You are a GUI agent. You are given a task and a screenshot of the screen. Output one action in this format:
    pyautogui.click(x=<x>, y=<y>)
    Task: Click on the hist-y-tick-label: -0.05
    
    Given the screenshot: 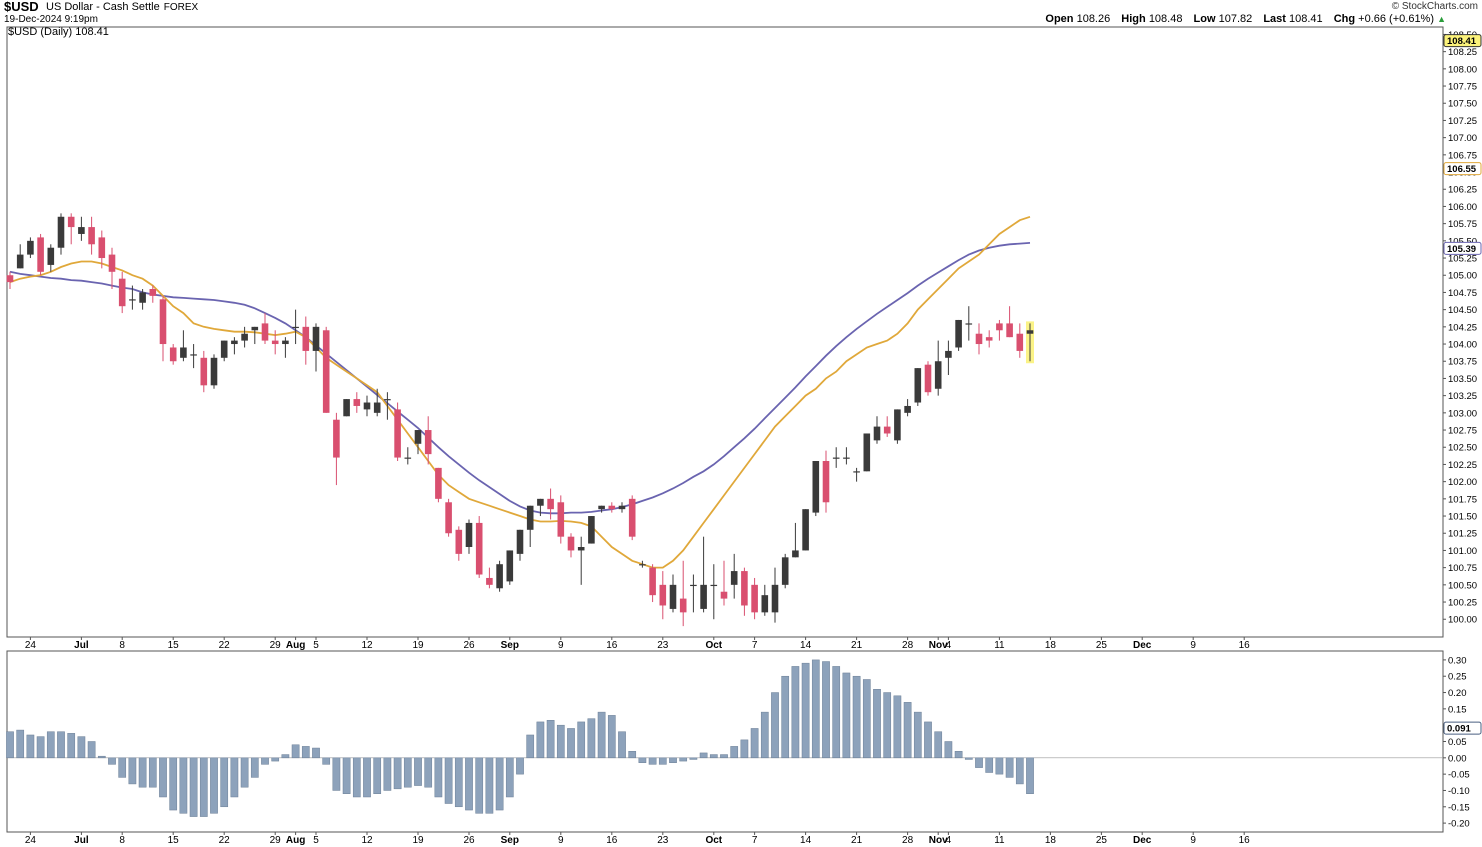 What is the action you would take?
    pyautogui.click(x=1459, y=775)
    